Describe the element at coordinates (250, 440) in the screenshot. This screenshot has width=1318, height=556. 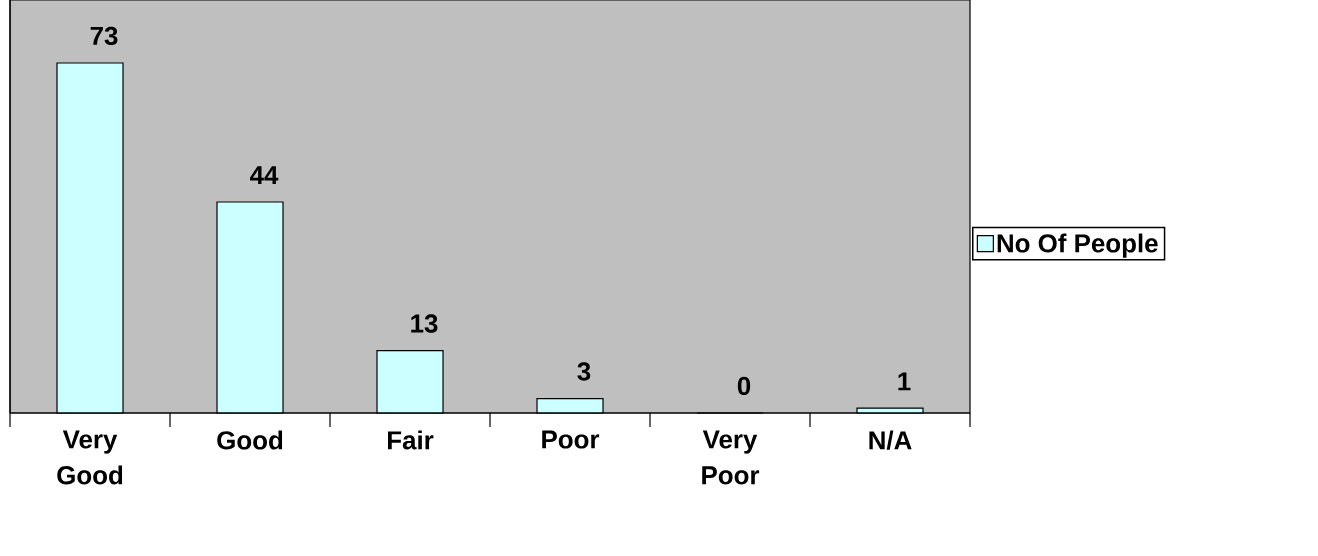
I see `x-tick-label: Good` at that location.